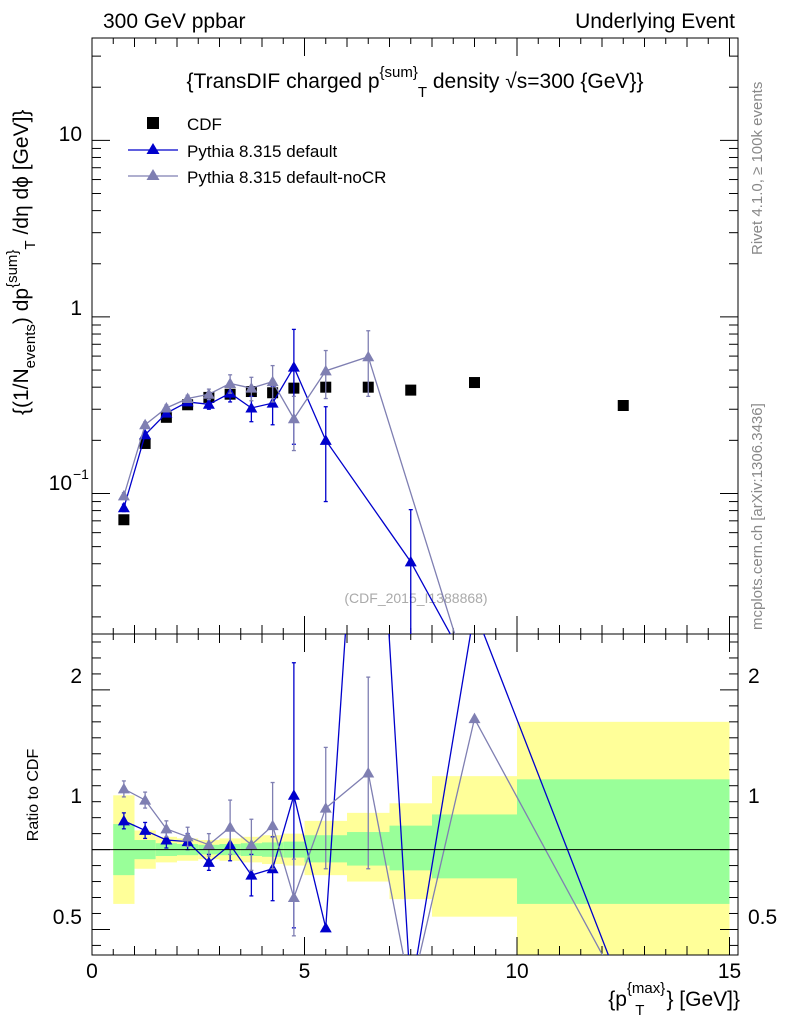 This screenshot has width=786, height=1029. I want to click on x-tick-5: 5, so click(305, 971).